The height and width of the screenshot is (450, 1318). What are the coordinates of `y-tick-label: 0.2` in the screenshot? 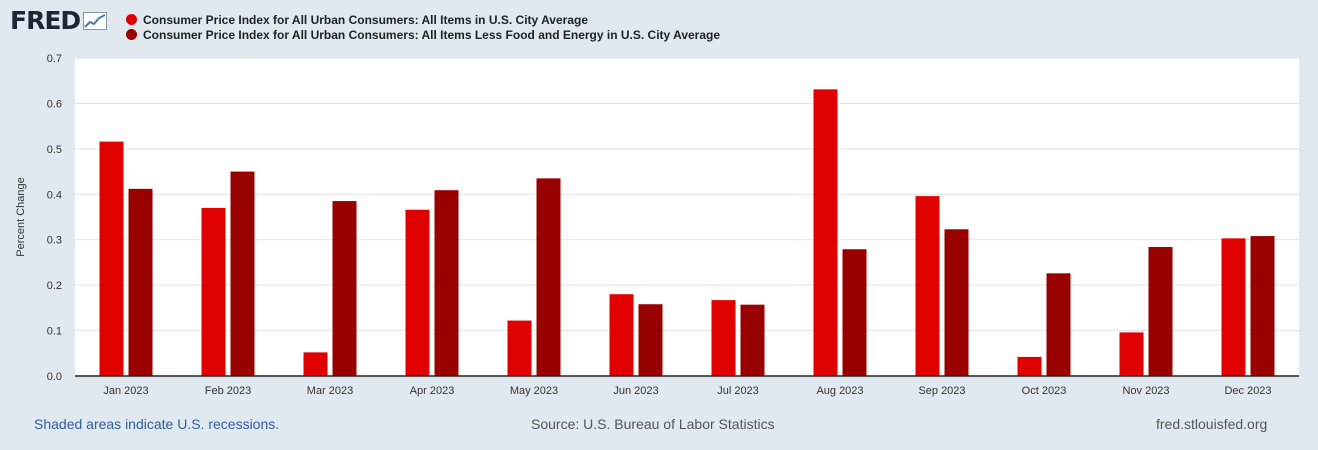 It's located at (54, 286).